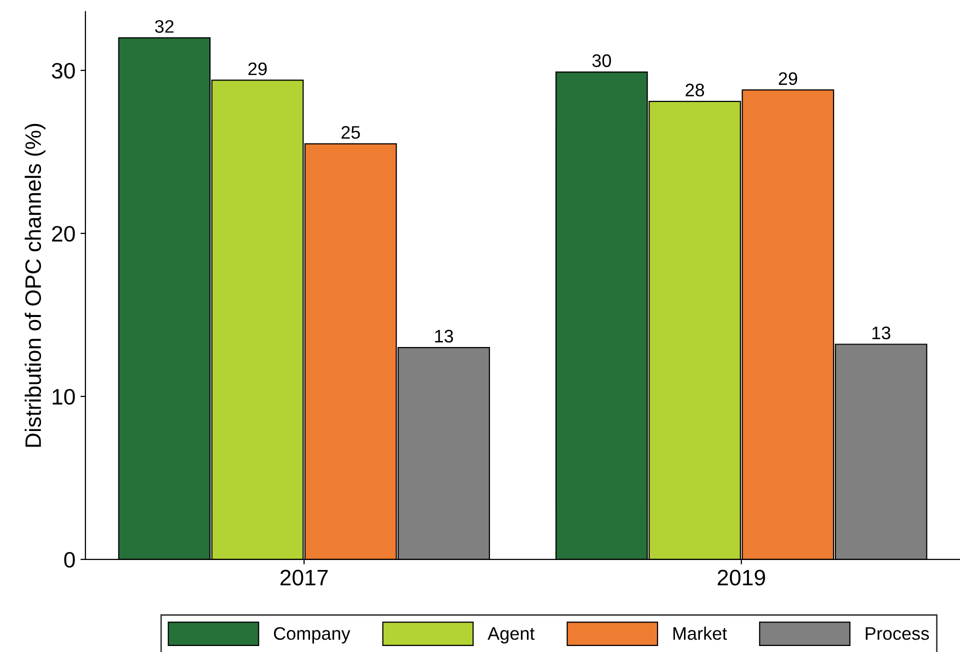  Describe the element at coordinates (897, 633) in the screenshot. I see `legend-label: Process` at that location.